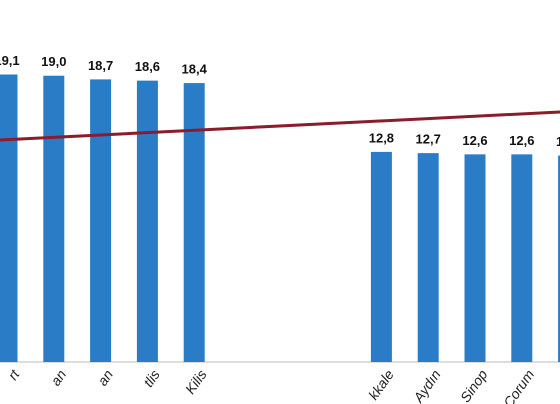 The width and height of the screenshot is (560, 404). Describe the element at coordinates (100, 65) in the screenshot. I see `value-label: 18,7` at that location.